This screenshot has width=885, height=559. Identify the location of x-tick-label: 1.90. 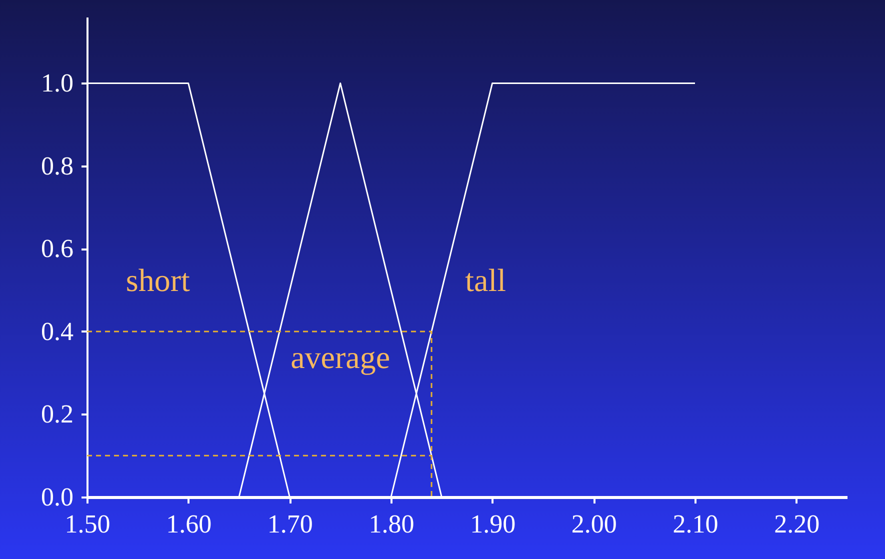
(493, 524).